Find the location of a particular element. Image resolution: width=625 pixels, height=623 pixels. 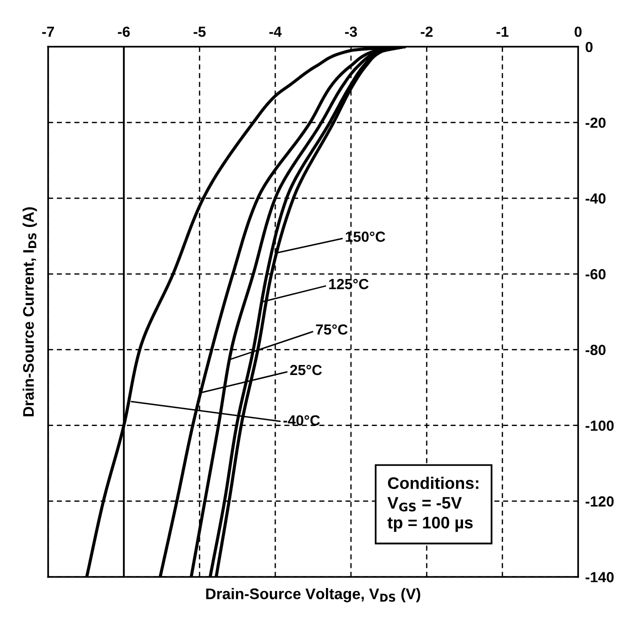

x-tick-label: -4 is located at coordinates (275, 31).